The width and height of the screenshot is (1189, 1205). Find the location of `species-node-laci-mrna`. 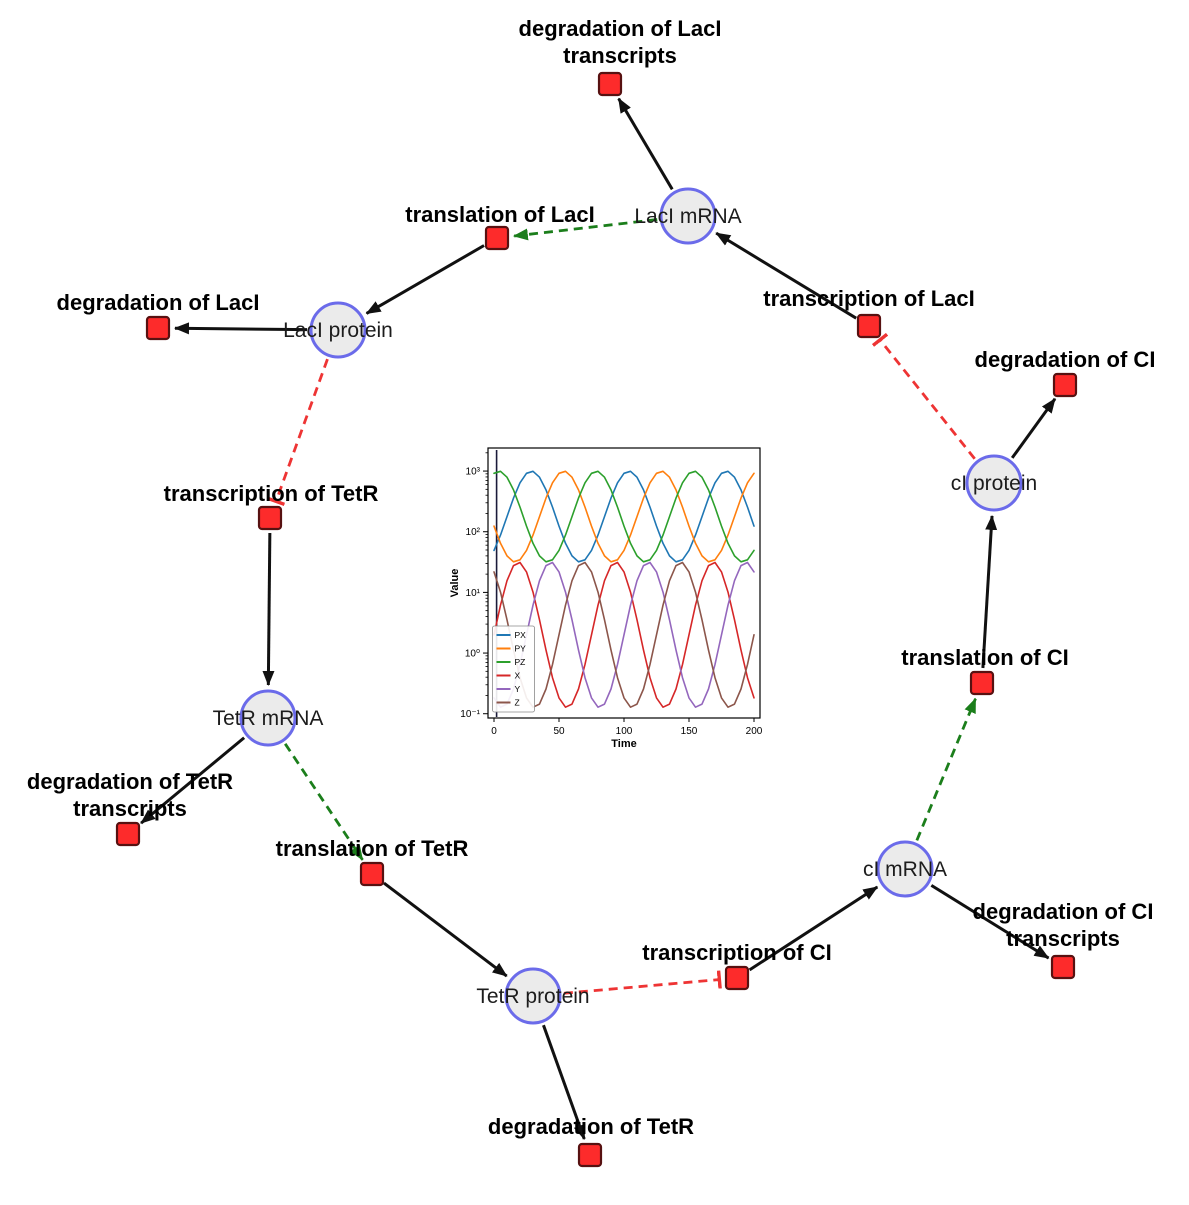

species-node-laci-mrna is located at coordinates (688, 216).